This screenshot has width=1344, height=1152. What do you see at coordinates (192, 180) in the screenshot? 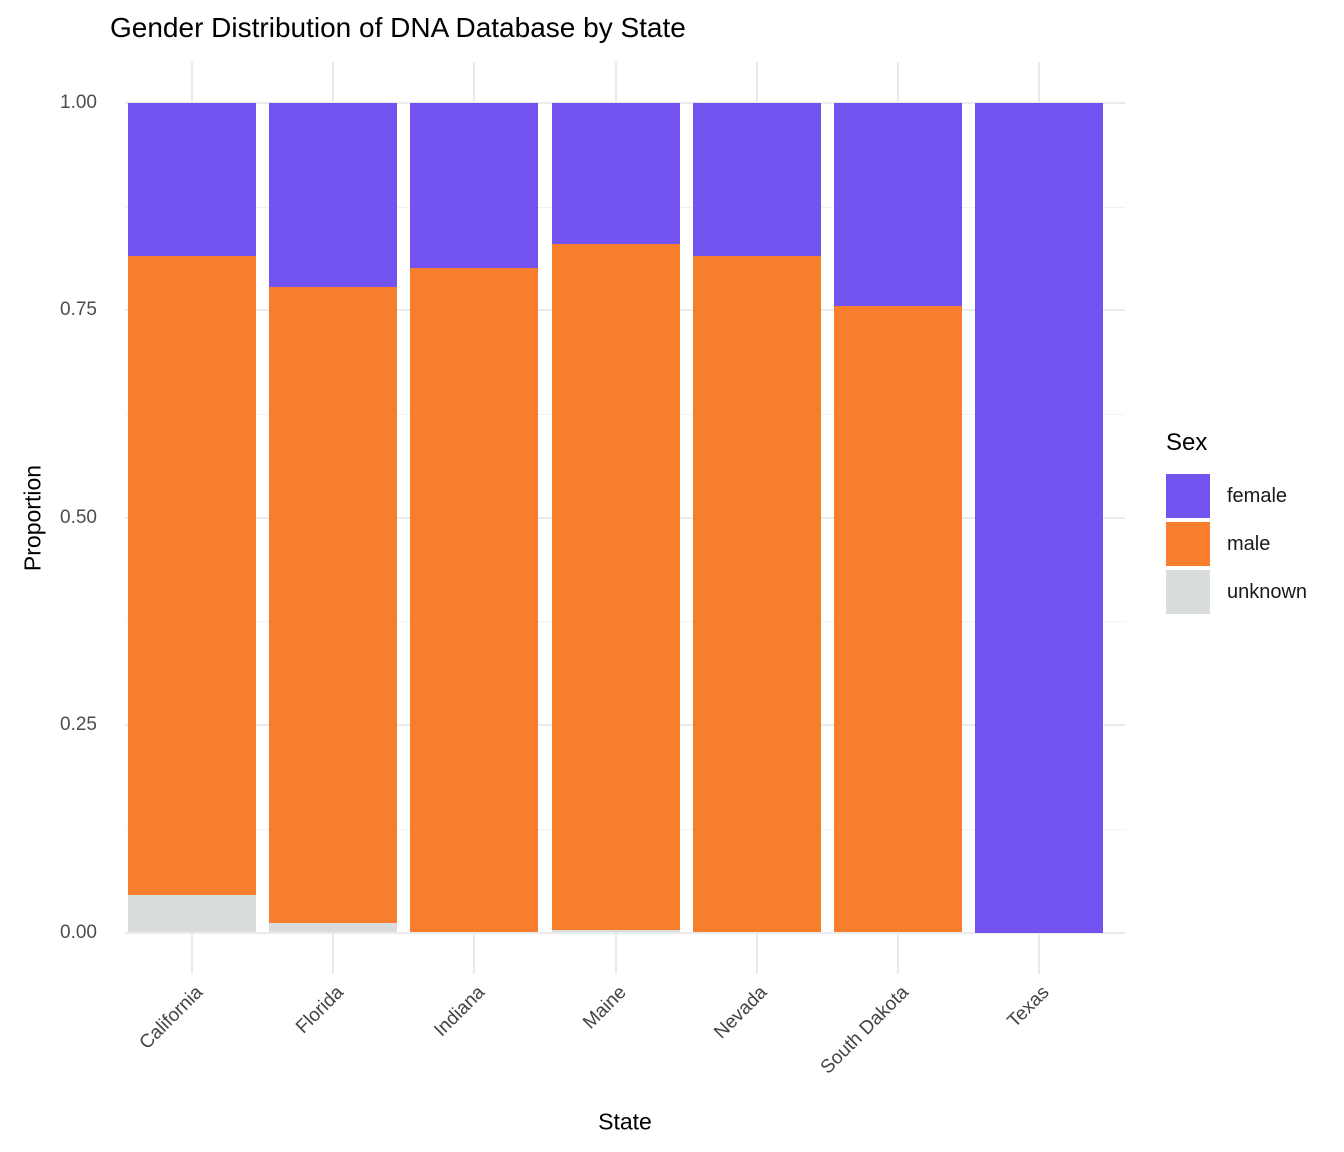
I see `bar-segment-female-california` at bounding box center [192, 180].